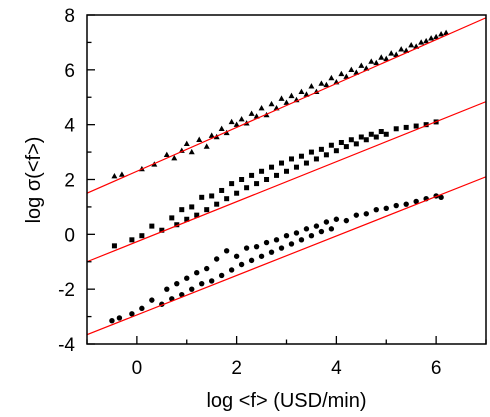 The image size is (490, 417). Describe the element at coordinates (34, 180) in the screenshot. I see `y-axis-label: log σ(<f>)` at that location.